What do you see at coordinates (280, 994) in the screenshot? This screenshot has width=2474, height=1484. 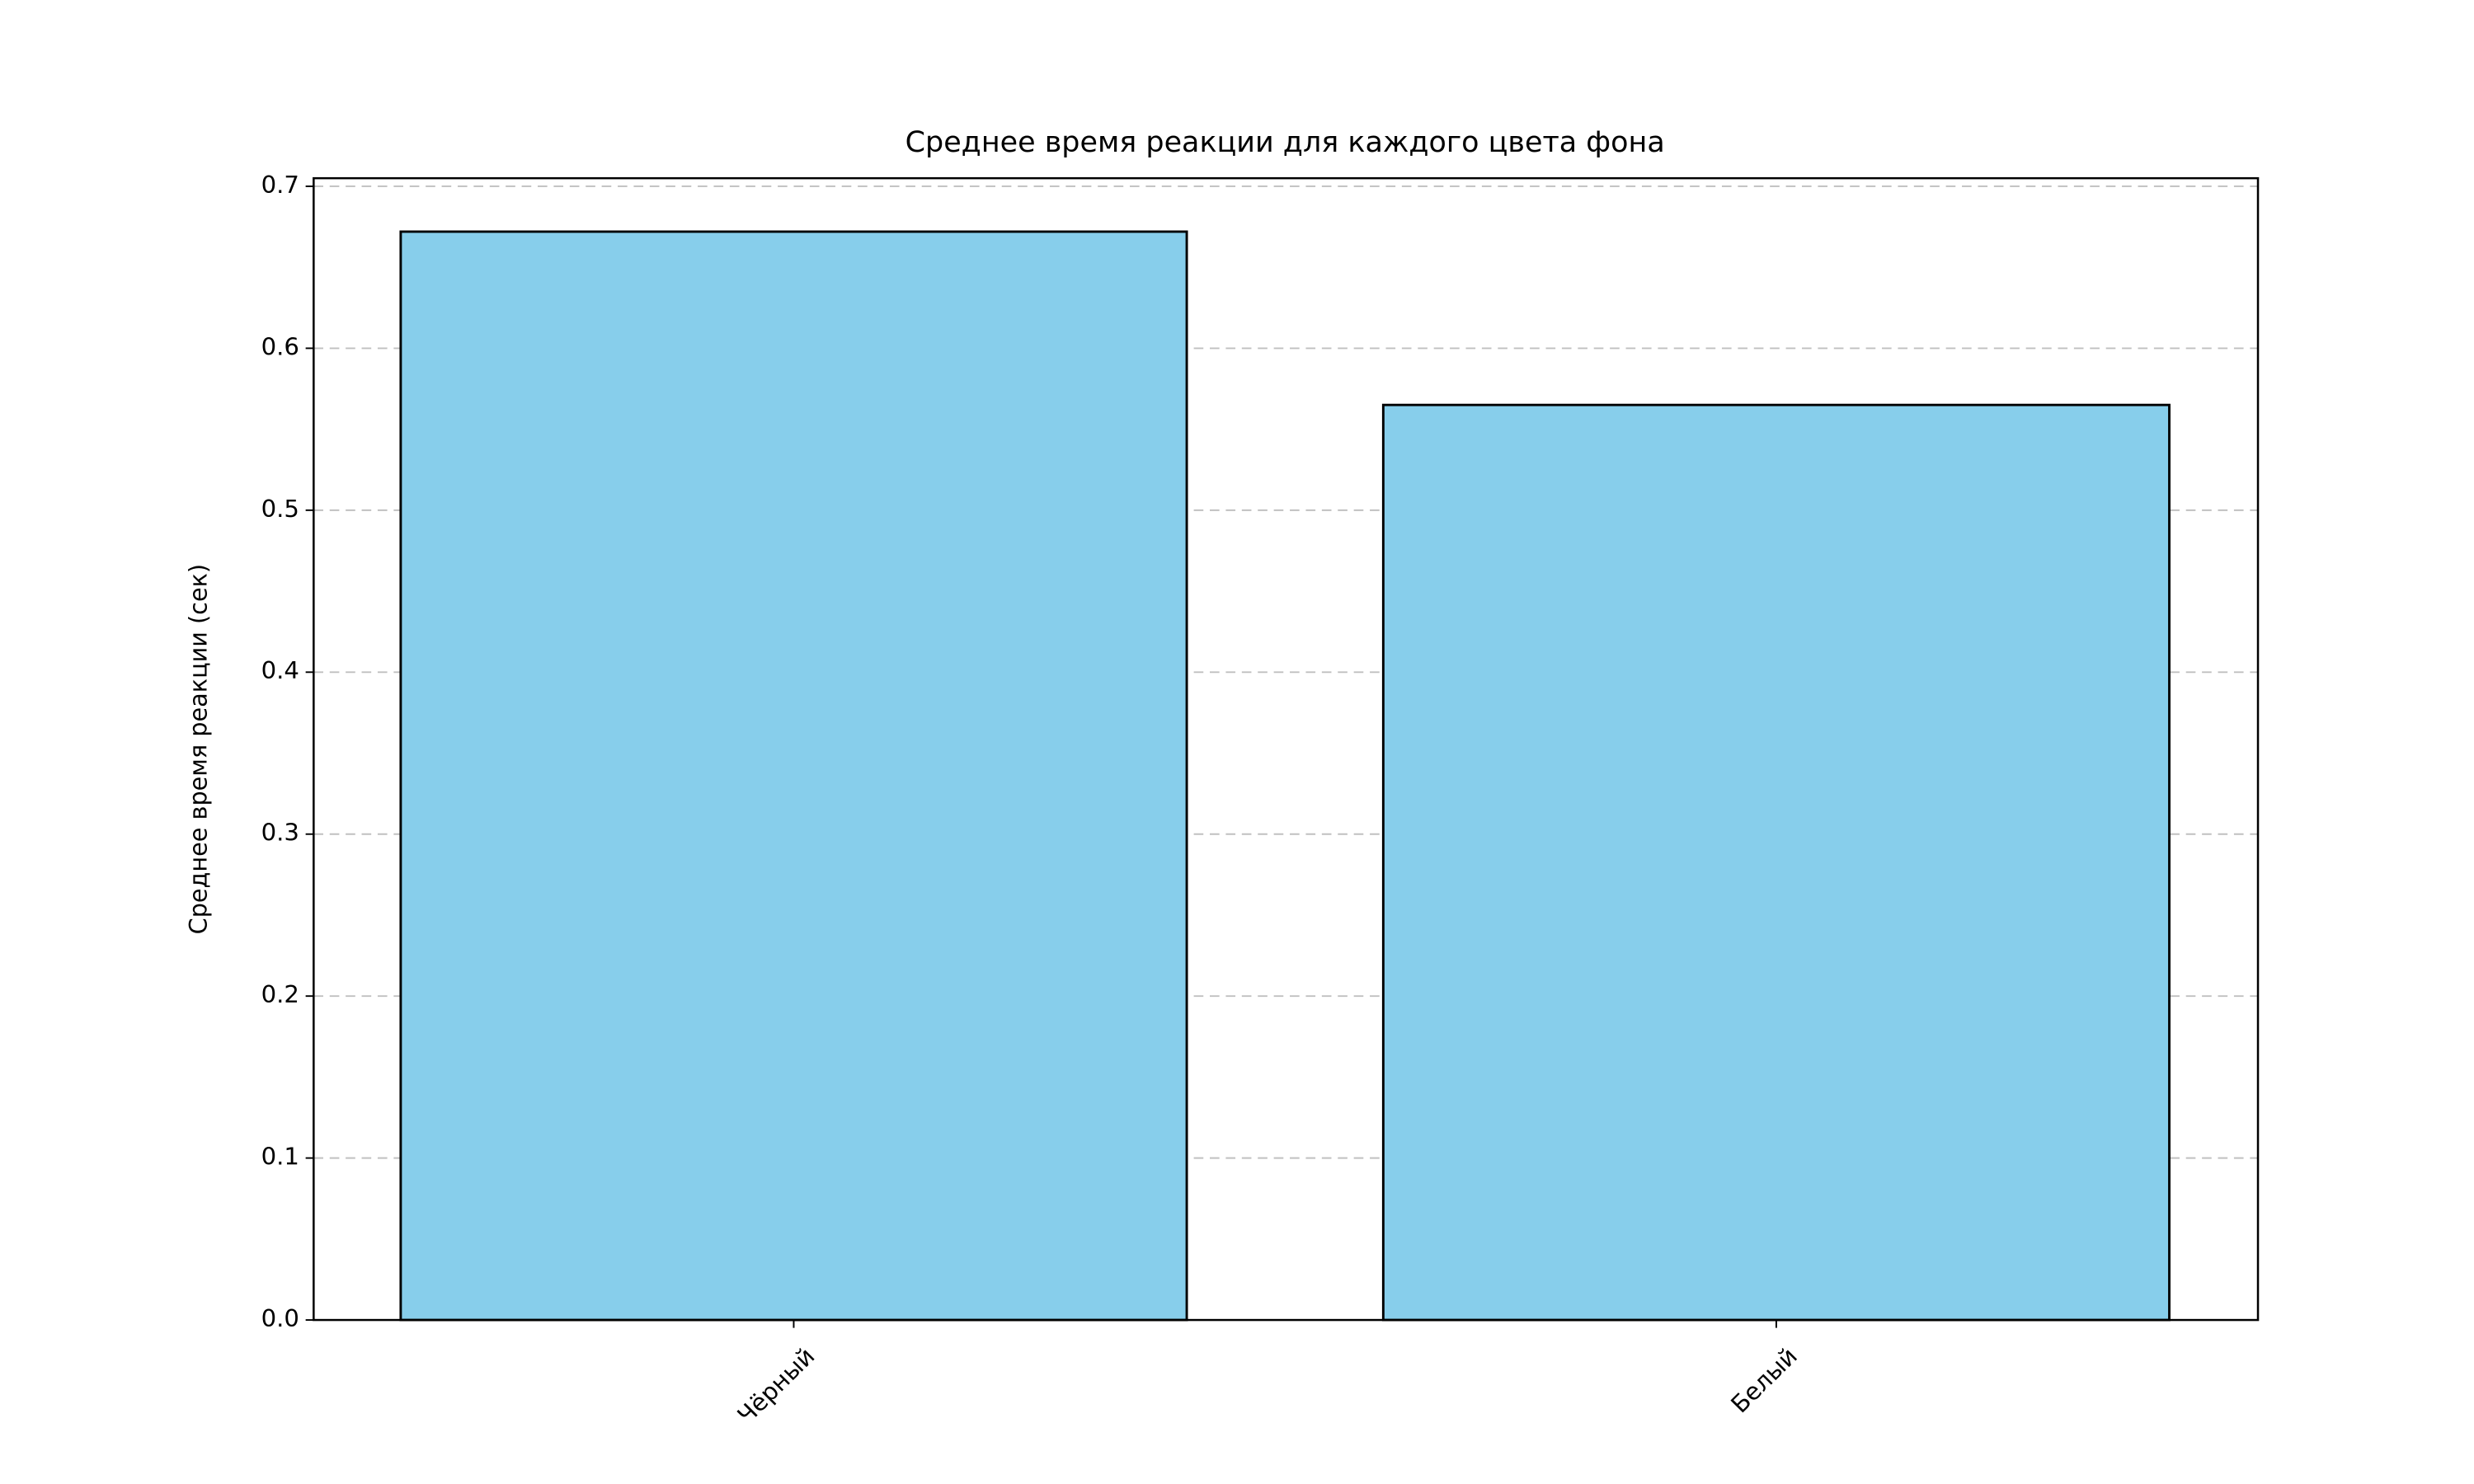 I see `y-tick-label: 0.2` at bounding box center [280, 994].